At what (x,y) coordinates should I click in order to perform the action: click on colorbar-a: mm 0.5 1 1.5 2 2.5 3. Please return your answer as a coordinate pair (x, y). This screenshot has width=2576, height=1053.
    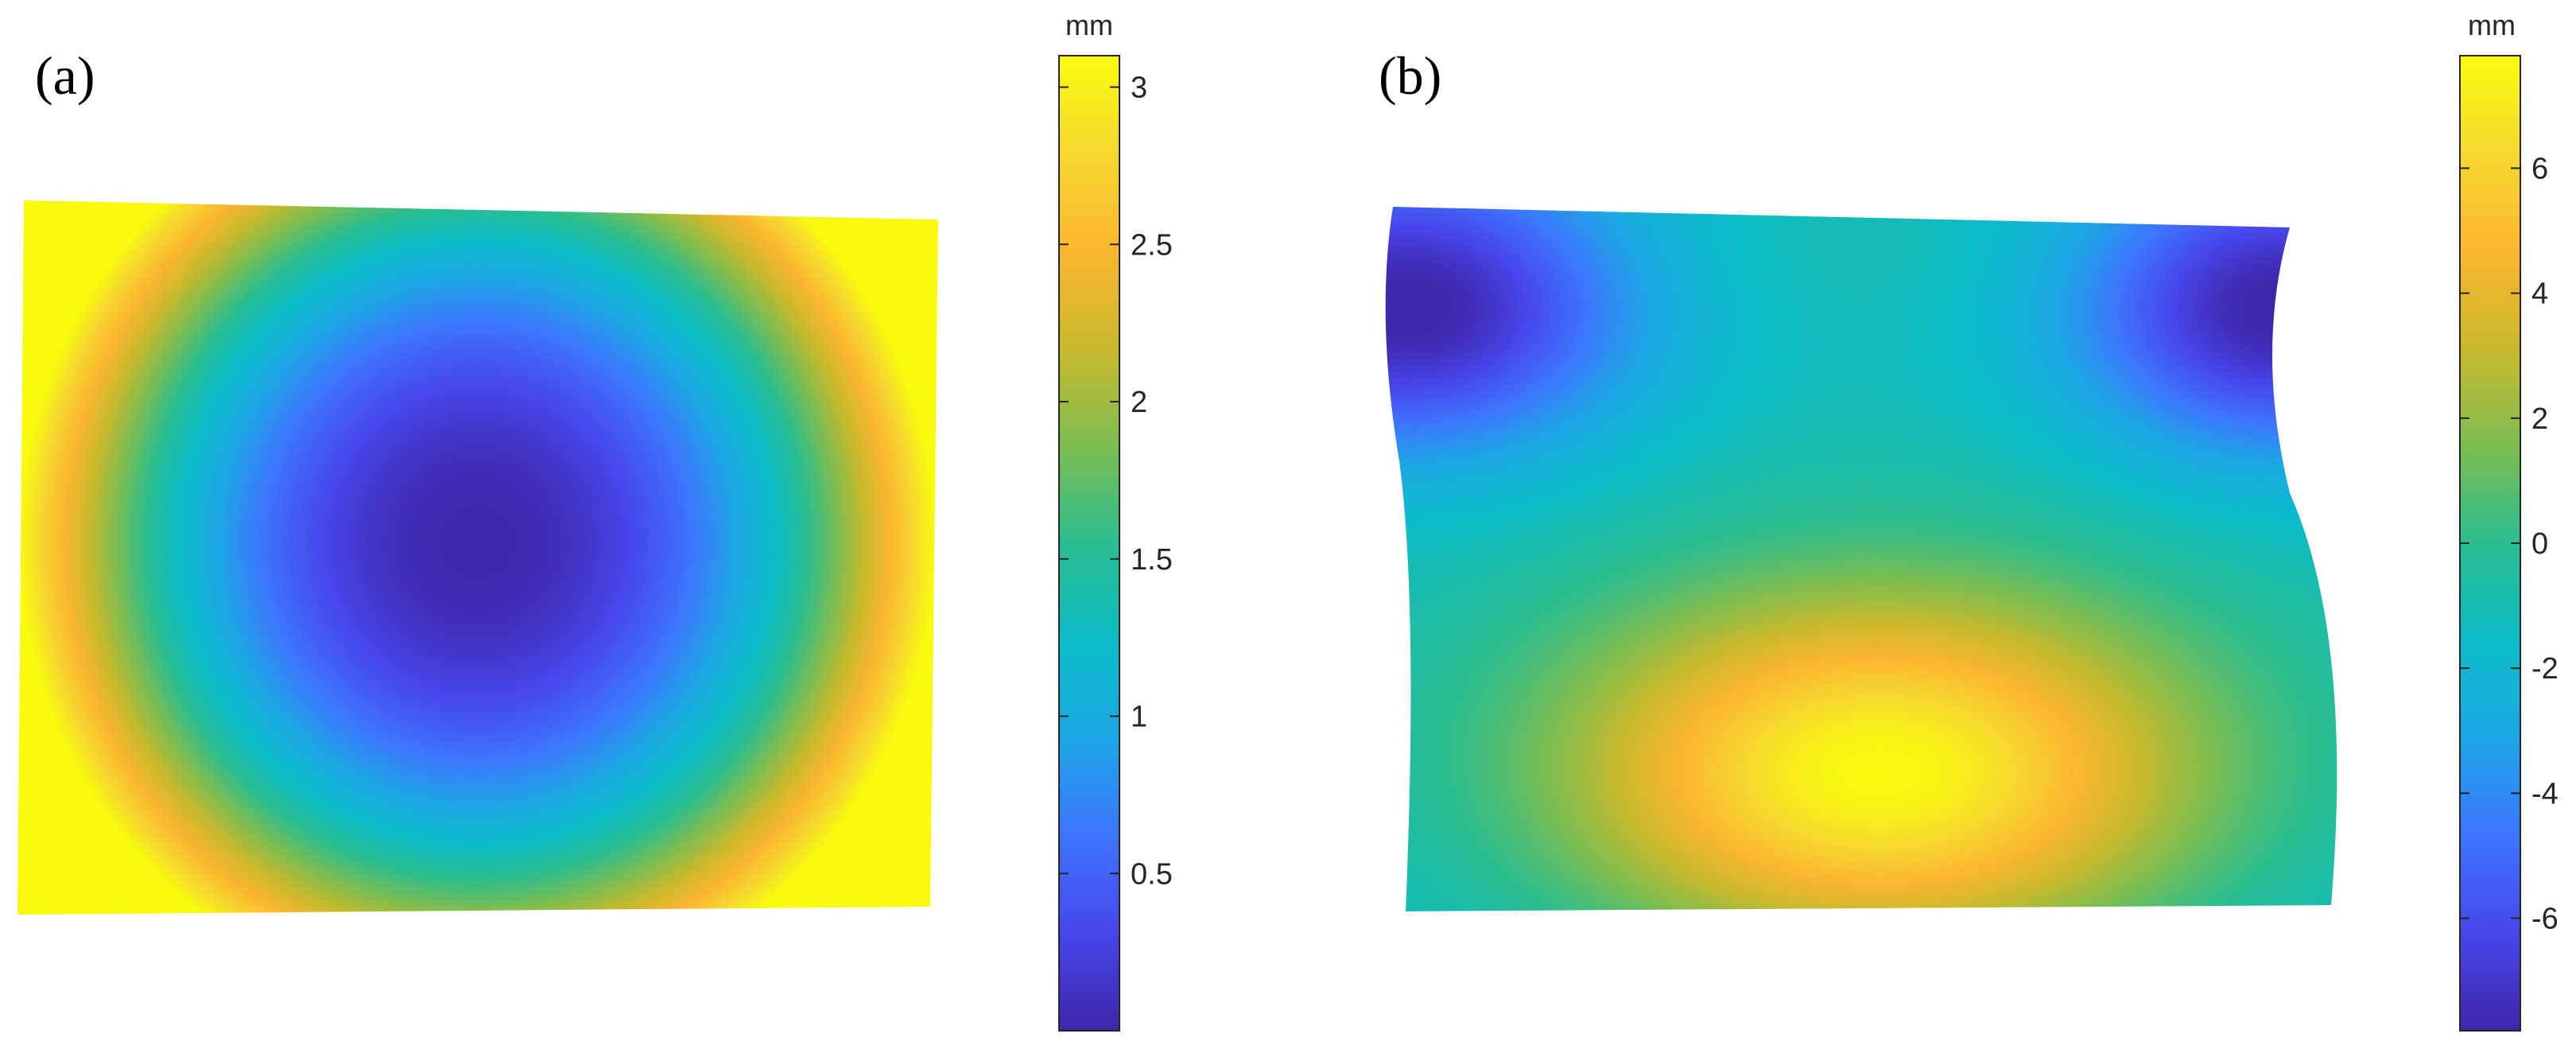
    Looking at the image, I should click on (1116, 520).